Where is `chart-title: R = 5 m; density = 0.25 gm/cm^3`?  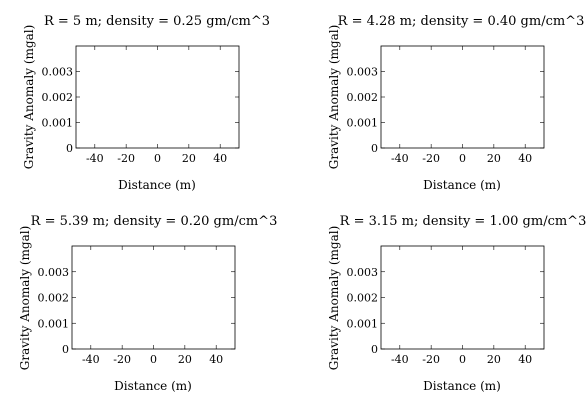
chart-title: R = 5 m; density = 0.25 gm/cm^3 is located at coordinates (157, 21).